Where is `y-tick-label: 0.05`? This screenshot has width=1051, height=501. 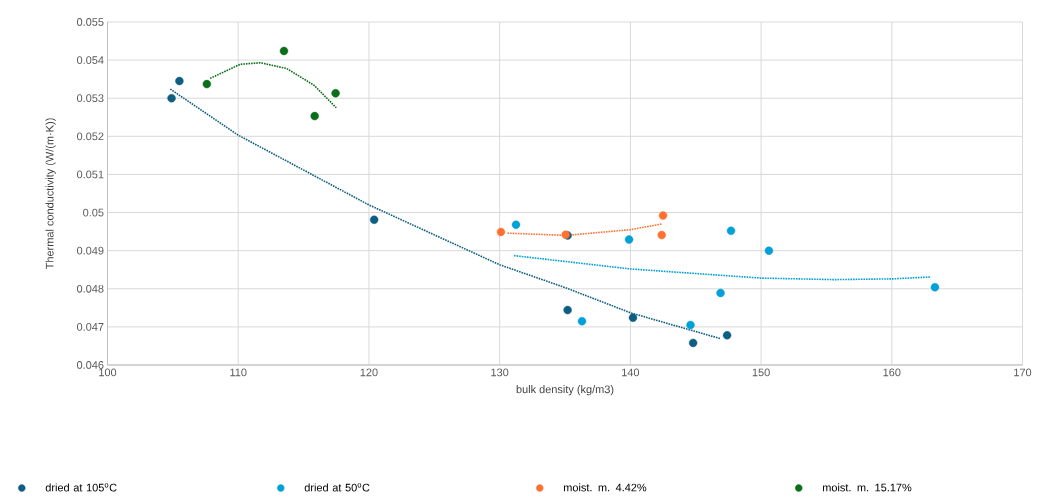
y-tick-label: 0.05 is located at coordinates (93, 212).